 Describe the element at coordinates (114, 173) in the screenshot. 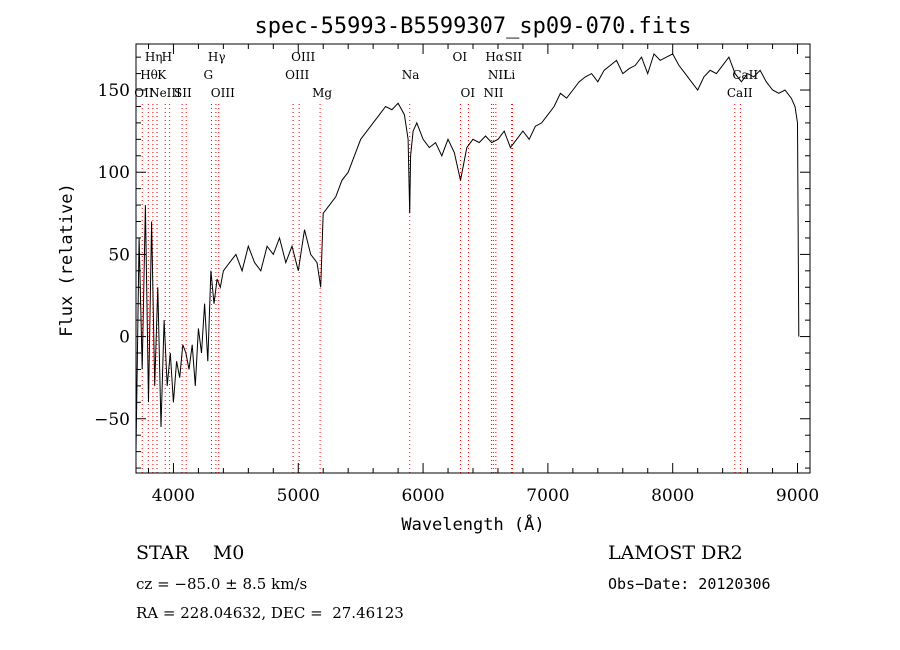

I see `y-tick-label: 100` at that location.